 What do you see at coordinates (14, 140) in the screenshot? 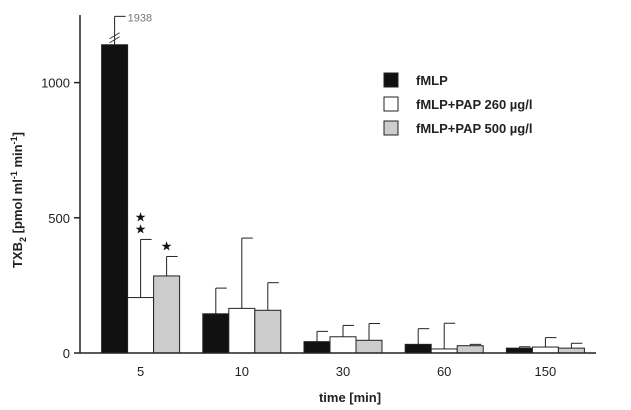
I see `y-axis-title-sup-2: -1` at bounding box center [14, 140].